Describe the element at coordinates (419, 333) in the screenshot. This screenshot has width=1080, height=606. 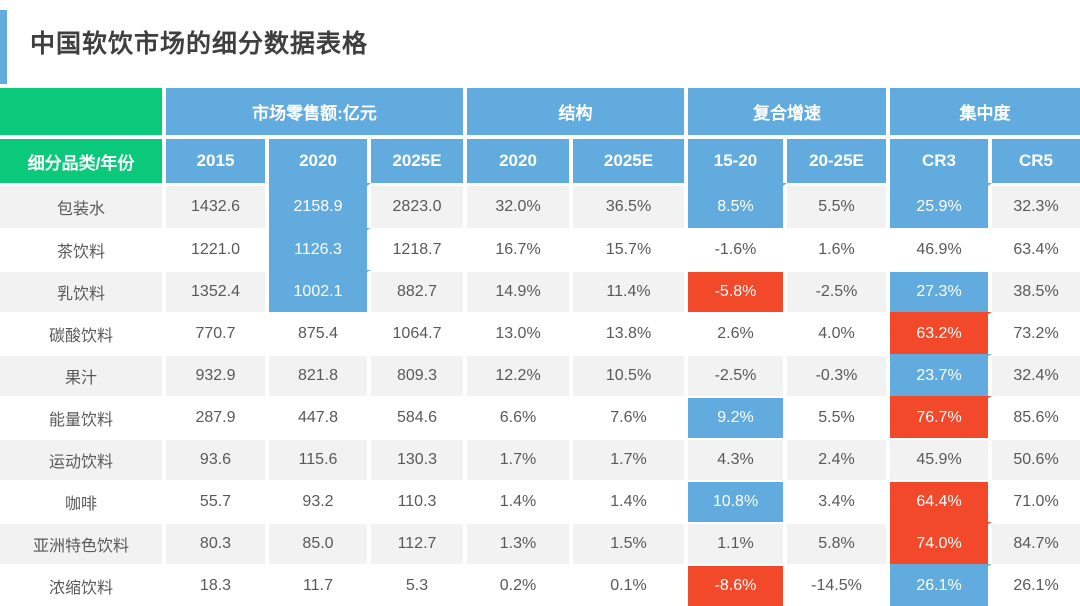
I see `data-cell: 1064.7` at that location.